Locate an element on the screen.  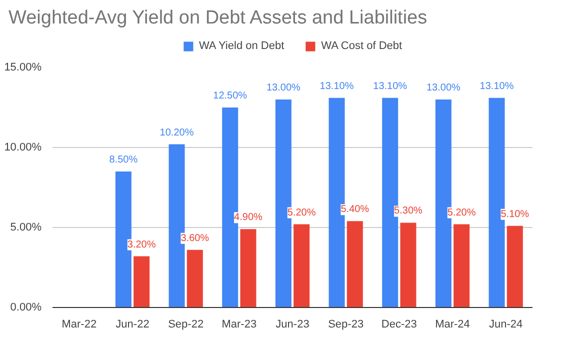
data-label: 10.20% is located at coordinates (177, 132).